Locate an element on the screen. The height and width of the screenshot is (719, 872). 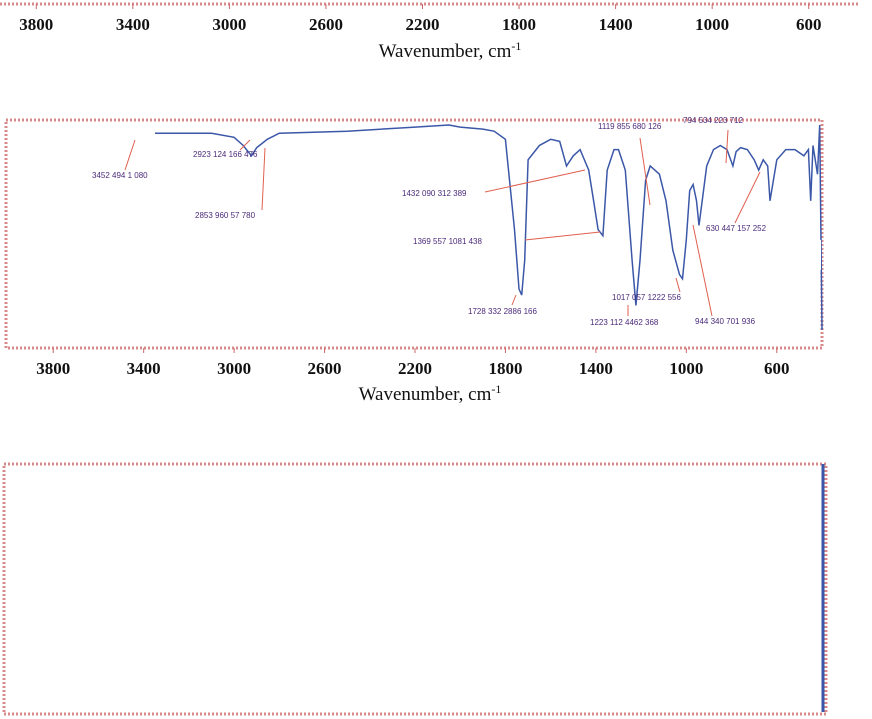
label-mask is located at coordinates (778, 255).